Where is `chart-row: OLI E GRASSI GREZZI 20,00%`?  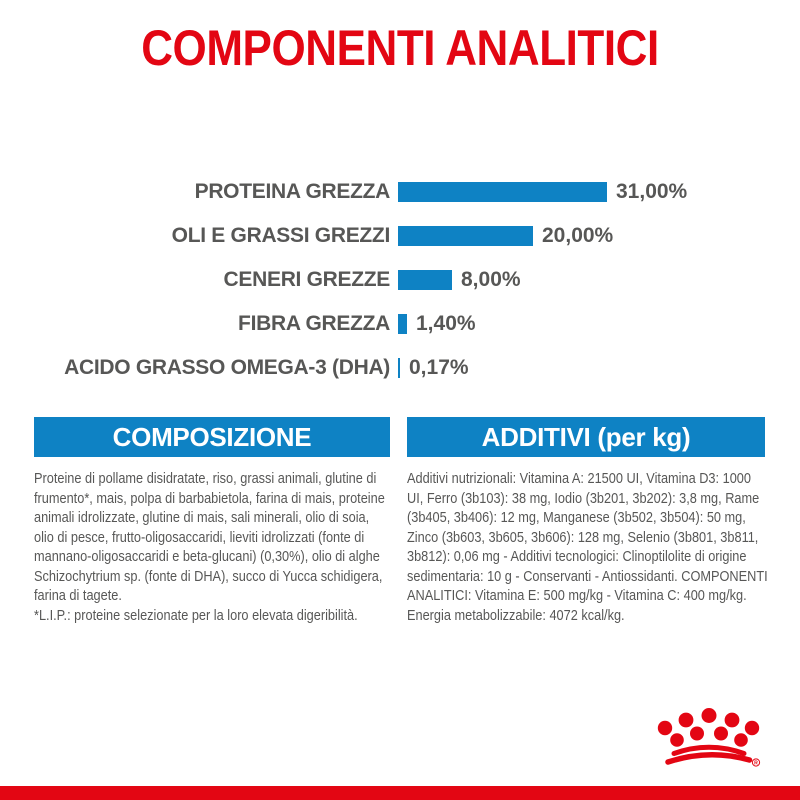 chart-row: OLI E GRASSI GREZZI 20,00% is located at coordinates (404, 235).